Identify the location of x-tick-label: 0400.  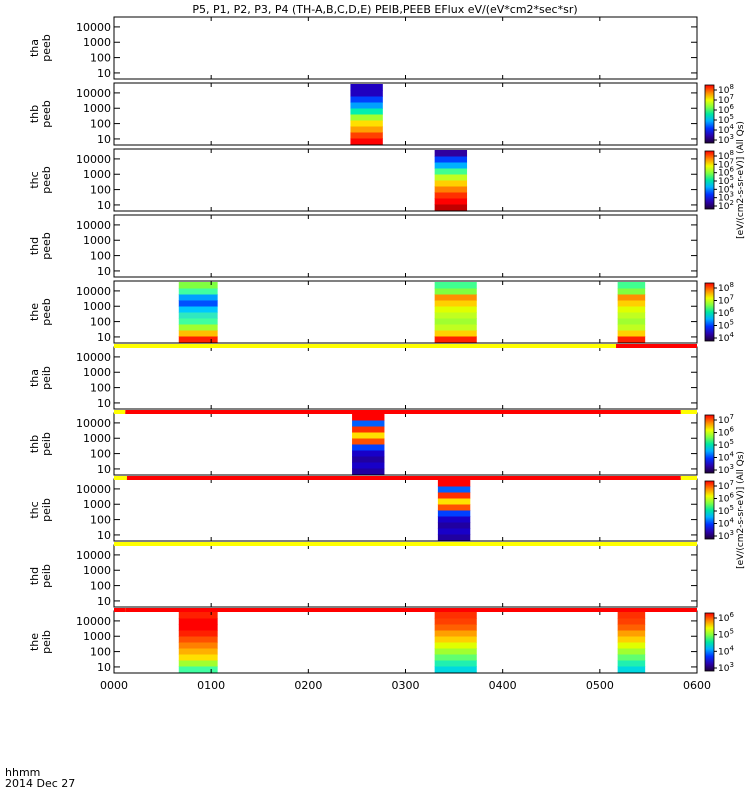
(503, 685).